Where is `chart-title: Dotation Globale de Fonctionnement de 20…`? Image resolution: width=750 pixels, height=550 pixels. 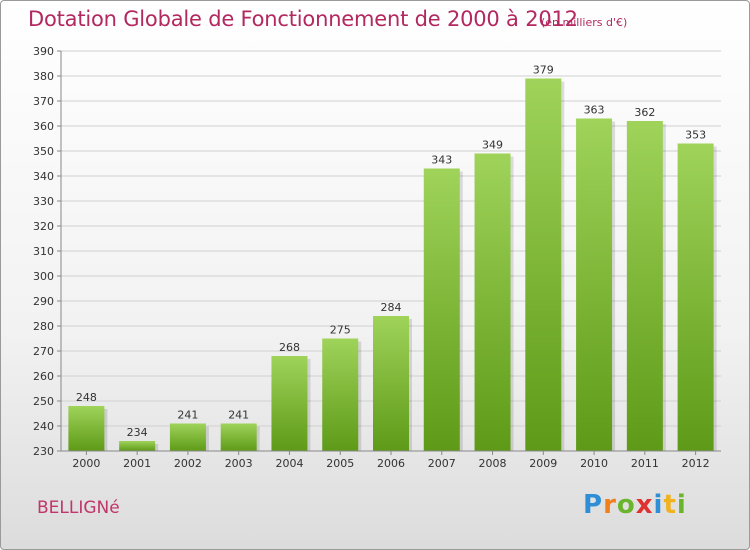
chart-title: Dotation Globale de Fonctionnement de 20… is located at coordinates (303, 19).